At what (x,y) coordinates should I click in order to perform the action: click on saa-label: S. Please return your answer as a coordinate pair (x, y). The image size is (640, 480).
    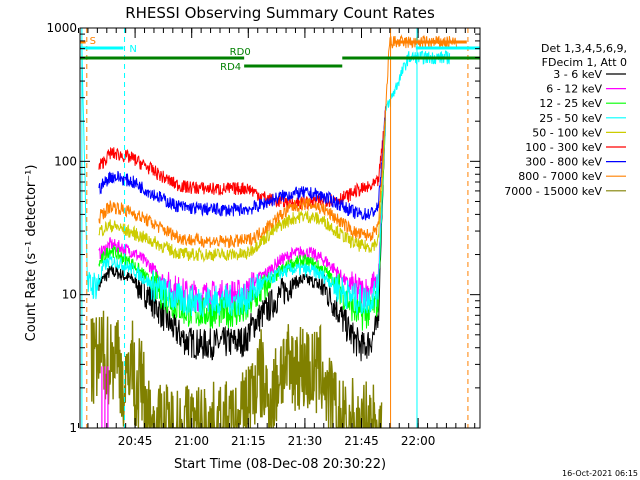
    Looking at the image, I should click on (93, 41).